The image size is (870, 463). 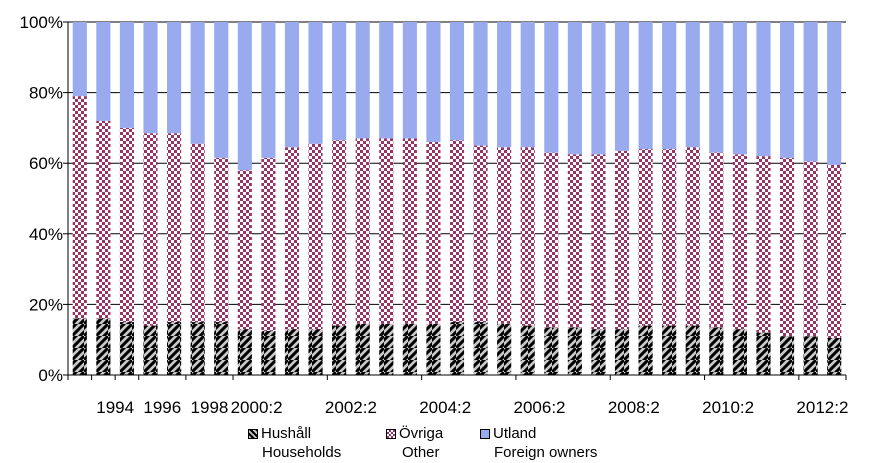 What do you see at coordinates (351, 407) in the screenshot?
I see `x-tick-label: 2002:2` at bounding box center [351, 407].